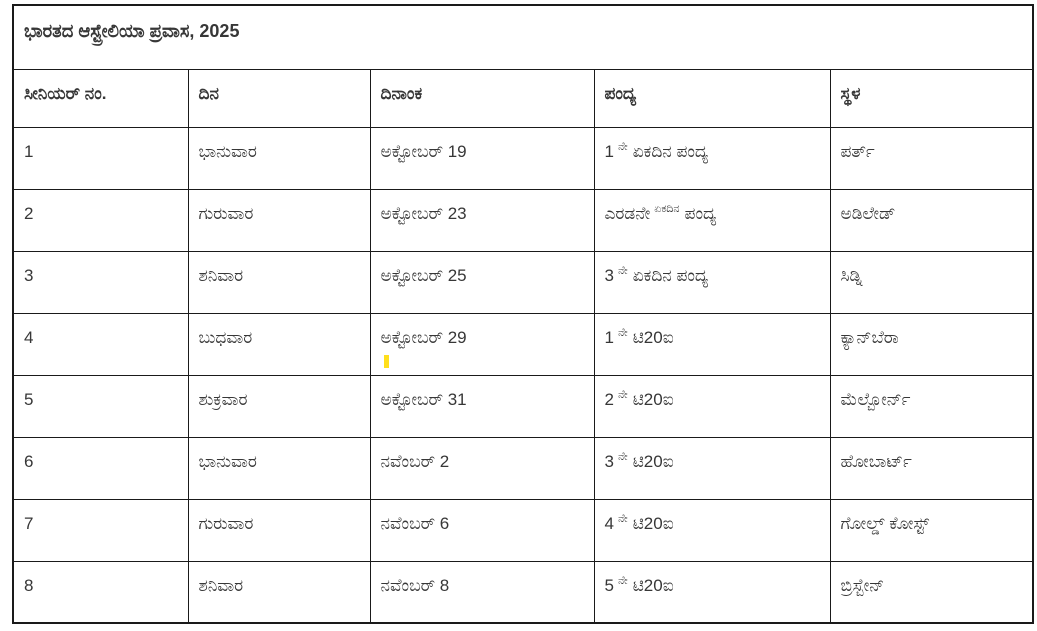 This screenshot has width=1037, height=631. I want to click on cell-day: ಬುಧವಾರ, so click(279, 344).